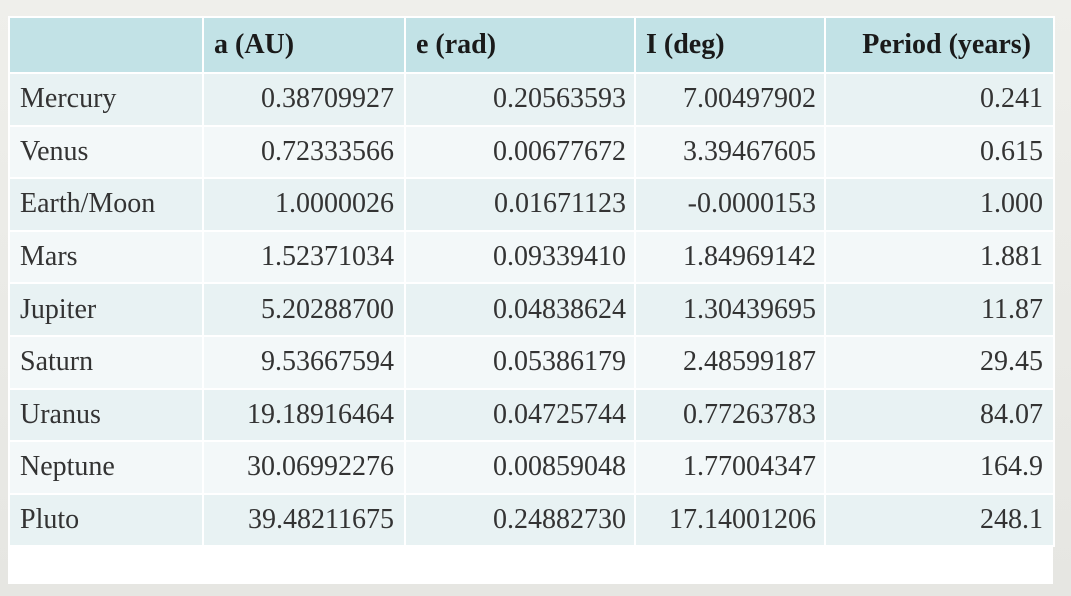 This screenshot has width=1071, height=596. I want to click on cell-inclination: 1.30439695, so click(730, 309).